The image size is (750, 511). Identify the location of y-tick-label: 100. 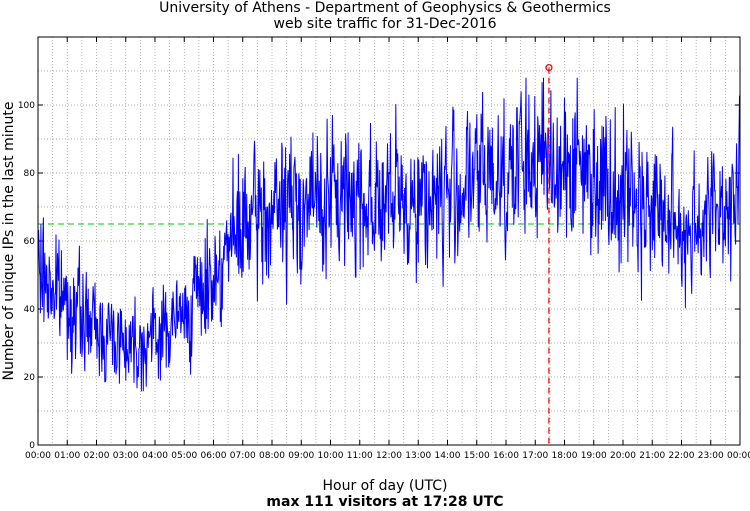
(26, 106).